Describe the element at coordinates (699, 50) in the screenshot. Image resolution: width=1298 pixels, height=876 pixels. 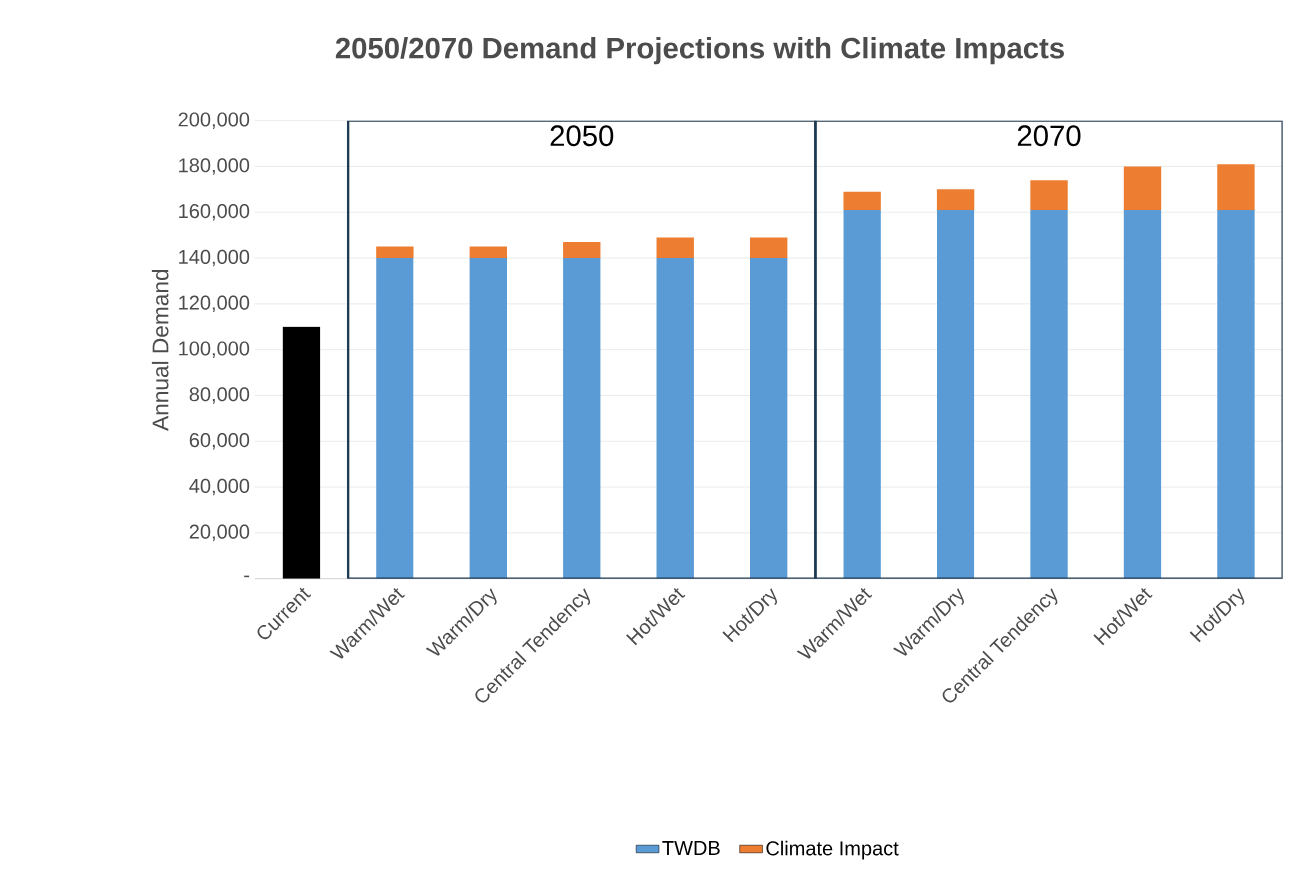
I see `chart-title: 2050/2070 Demand Projections with Climate Impacts` at that location.